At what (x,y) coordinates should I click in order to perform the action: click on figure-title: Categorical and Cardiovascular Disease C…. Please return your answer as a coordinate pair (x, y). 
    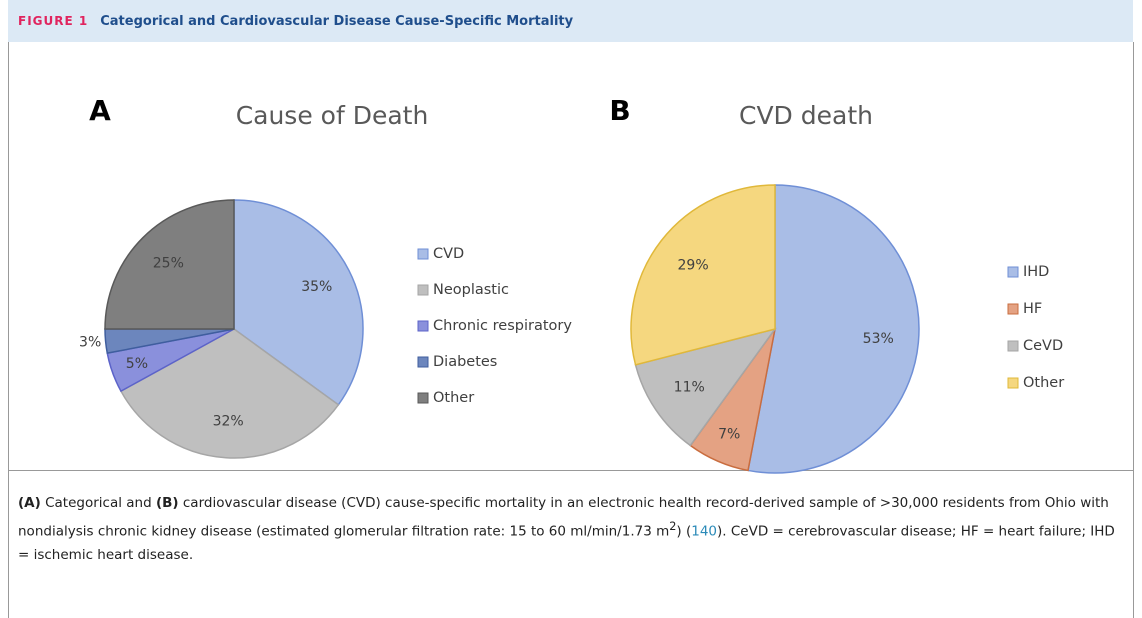
    Looking at the image, I should click on (337, 21).